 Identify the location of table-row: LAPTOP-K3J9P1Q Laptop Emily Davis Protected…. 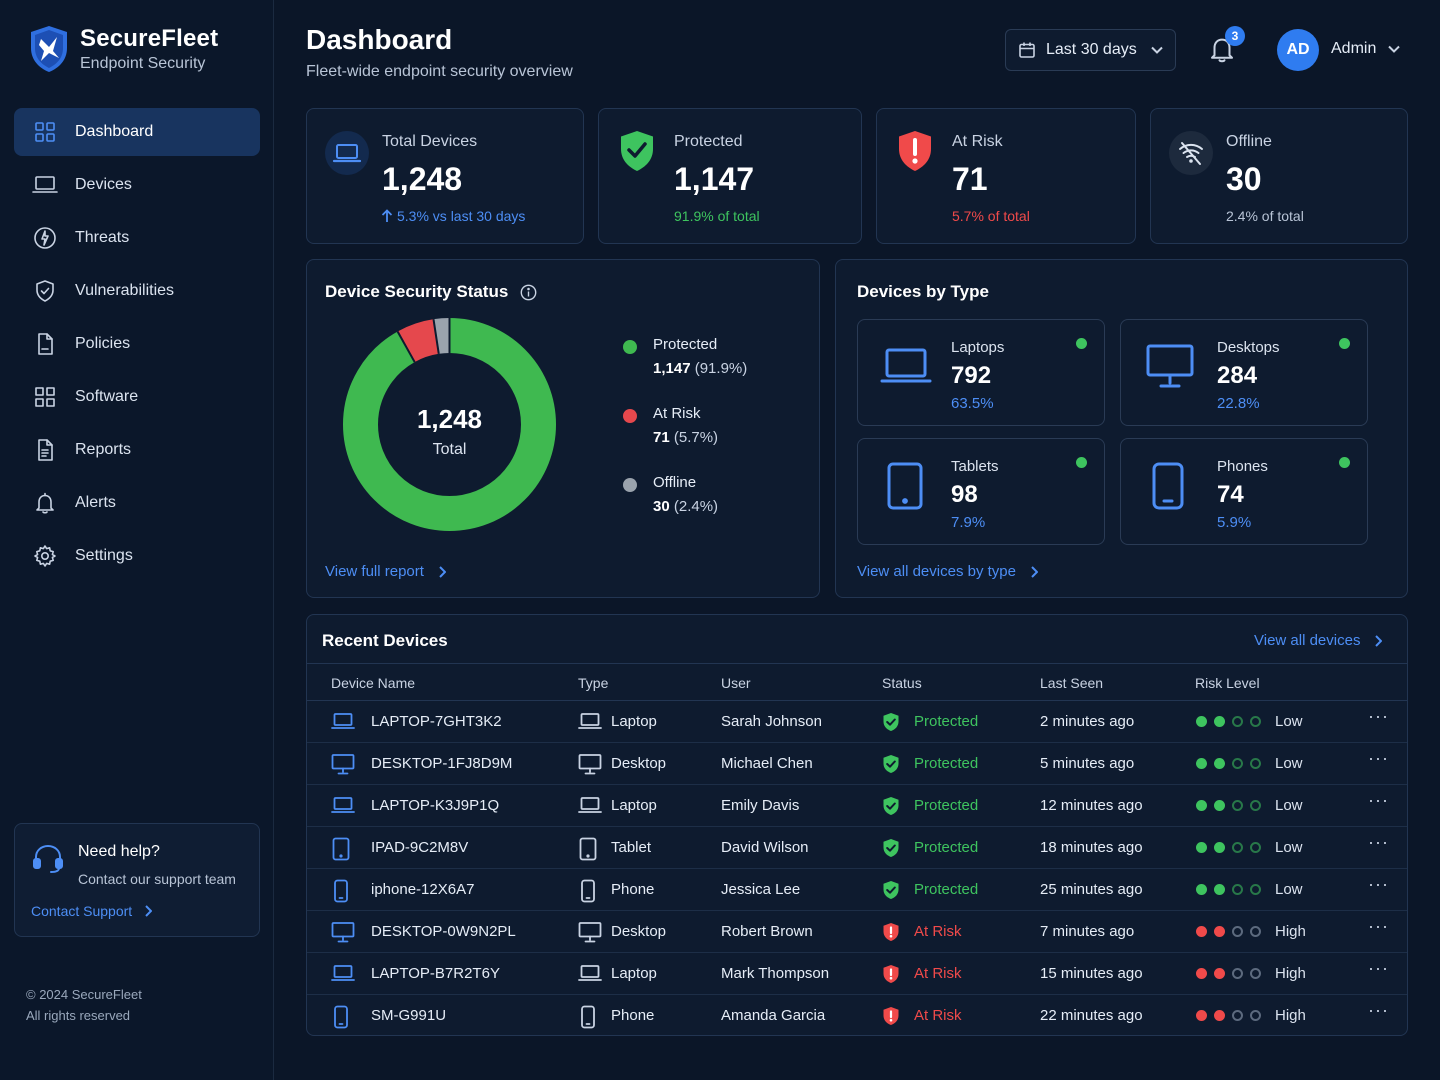
(857, 806).